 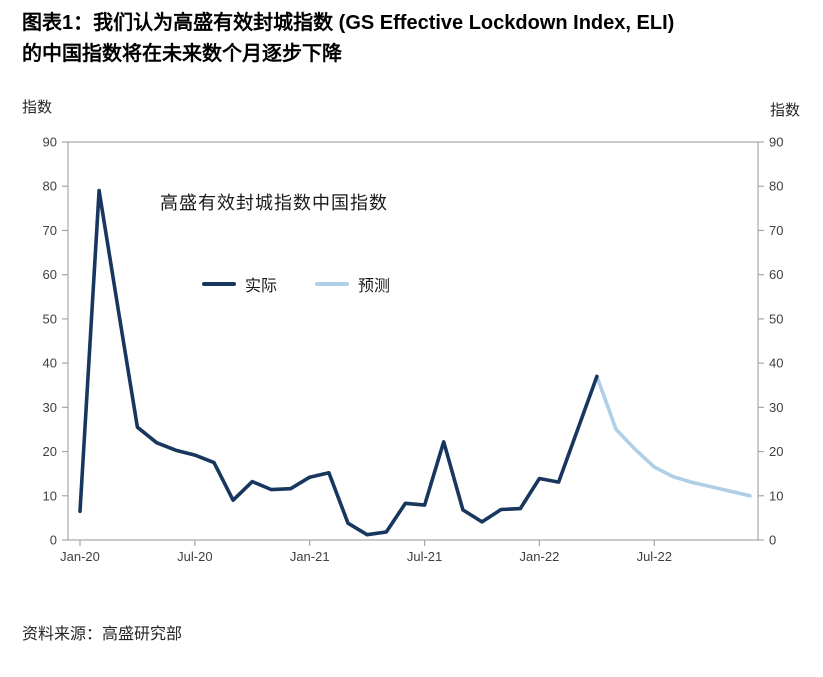 I want to click on legend-label-actual: 实际, so click(x=261, y=286).